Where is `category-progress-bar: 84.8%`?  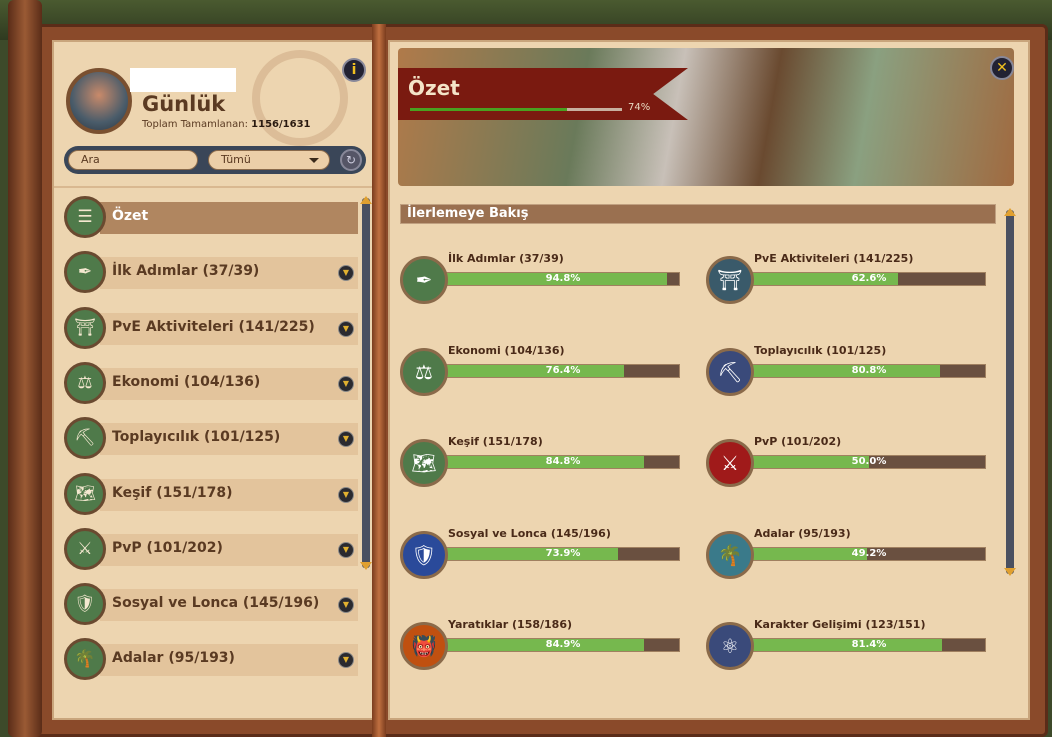
category-progress-bar: 84.8% is located at coordinates (563, 462).